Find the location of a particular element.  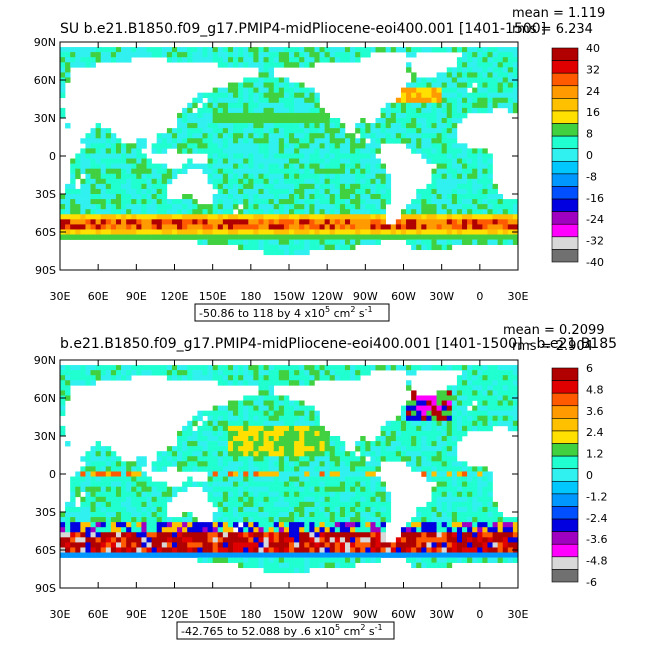

y-tick-label: 90N is located at coordinates (45, 42).